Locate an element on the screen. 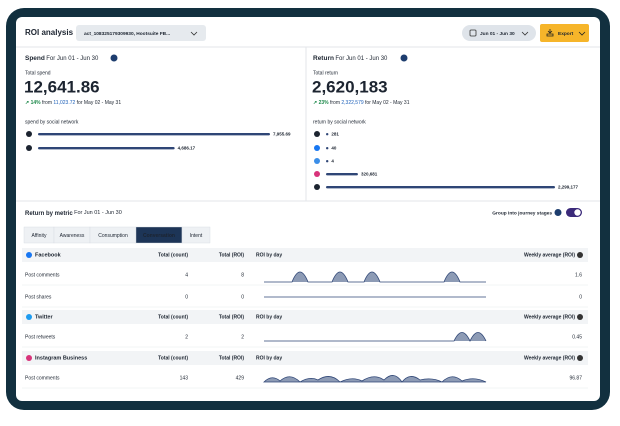  change-line: ↗ 23% from 2,322,579 for May 02 - May 31 is located at coordinates (361, 103).